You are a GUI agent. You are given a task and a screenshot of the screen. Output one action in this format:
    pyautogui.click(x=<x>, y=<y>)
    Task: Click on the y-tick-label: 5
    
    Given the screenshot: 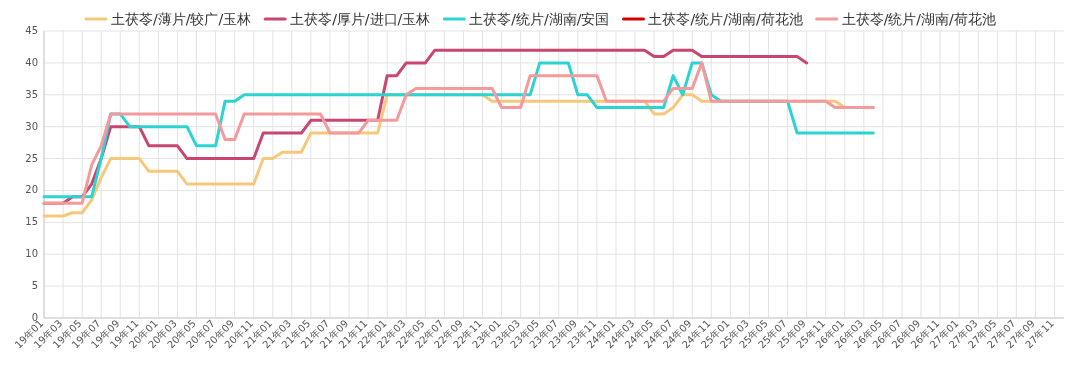 What is the action you would take?
    pyautogui.click(x=34, y=286)
    